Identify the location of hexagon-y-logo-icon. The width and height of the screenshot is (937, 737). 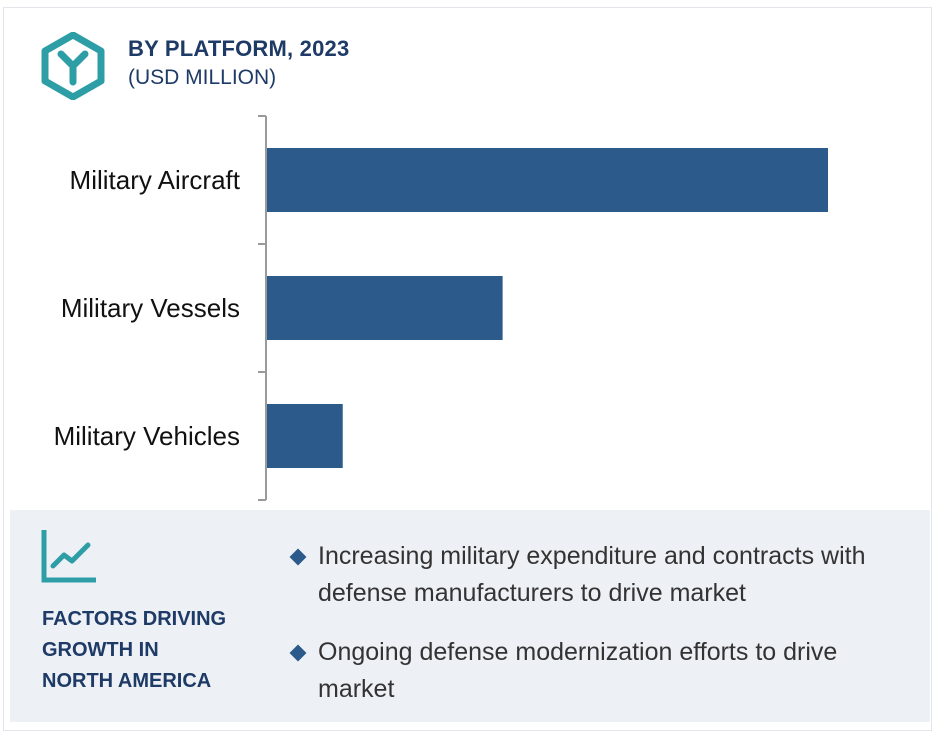
(73, 66).